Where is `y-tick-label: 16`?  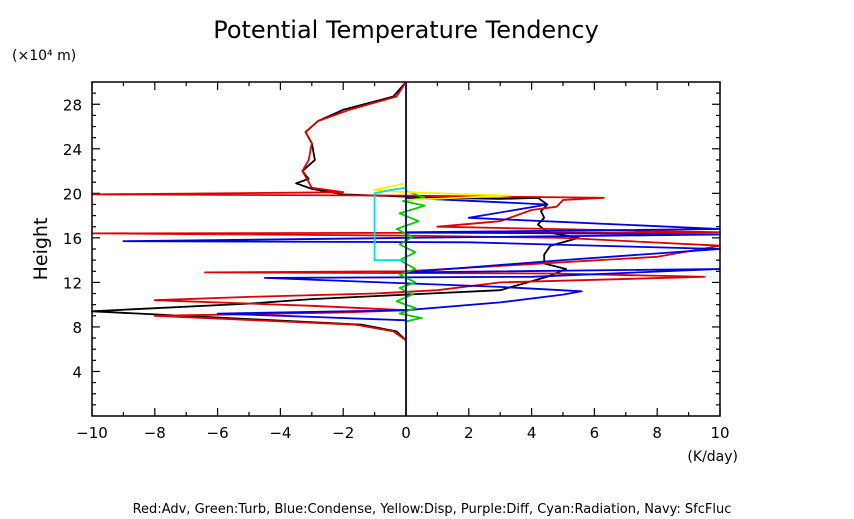 y-tick-label: 16 is located at coordinates (72, 239).